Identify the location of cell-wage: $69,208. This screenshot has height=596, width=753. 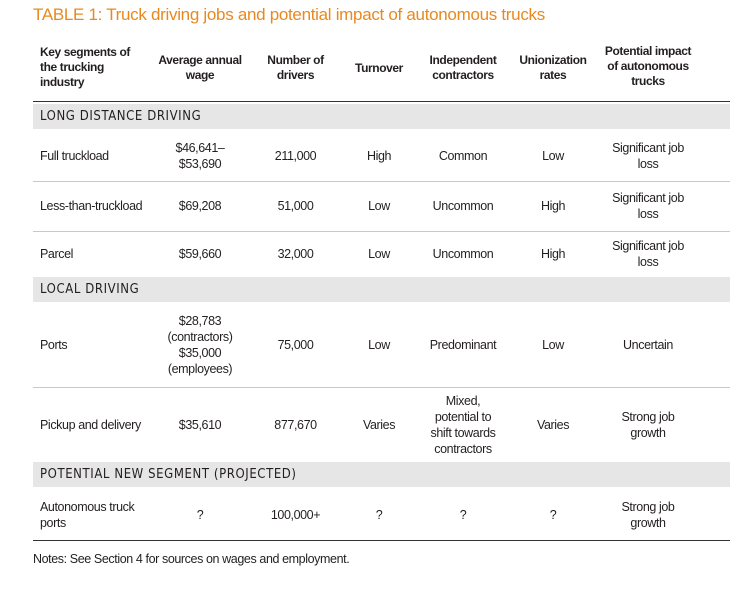
(200, 206).